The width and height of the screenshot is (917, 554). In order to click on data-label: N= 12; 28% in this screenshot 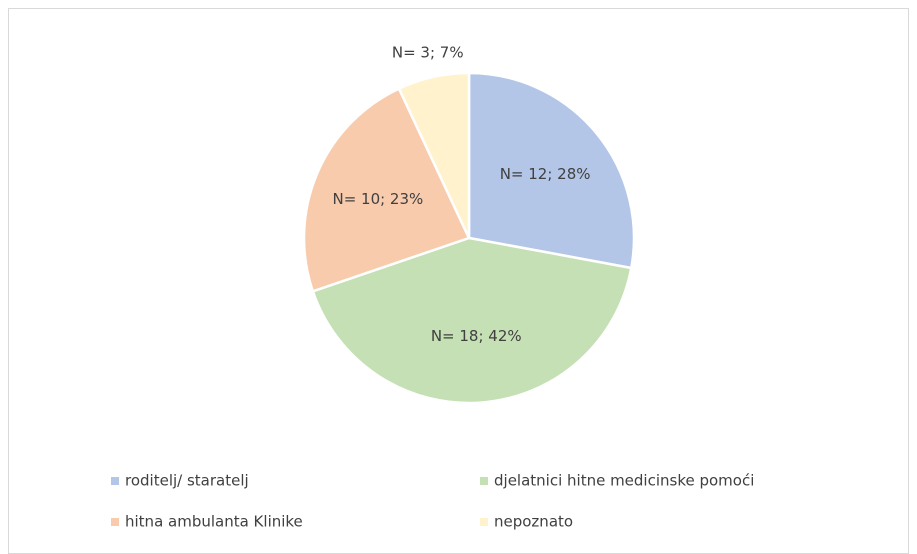, I will do `click(545, 174)`.